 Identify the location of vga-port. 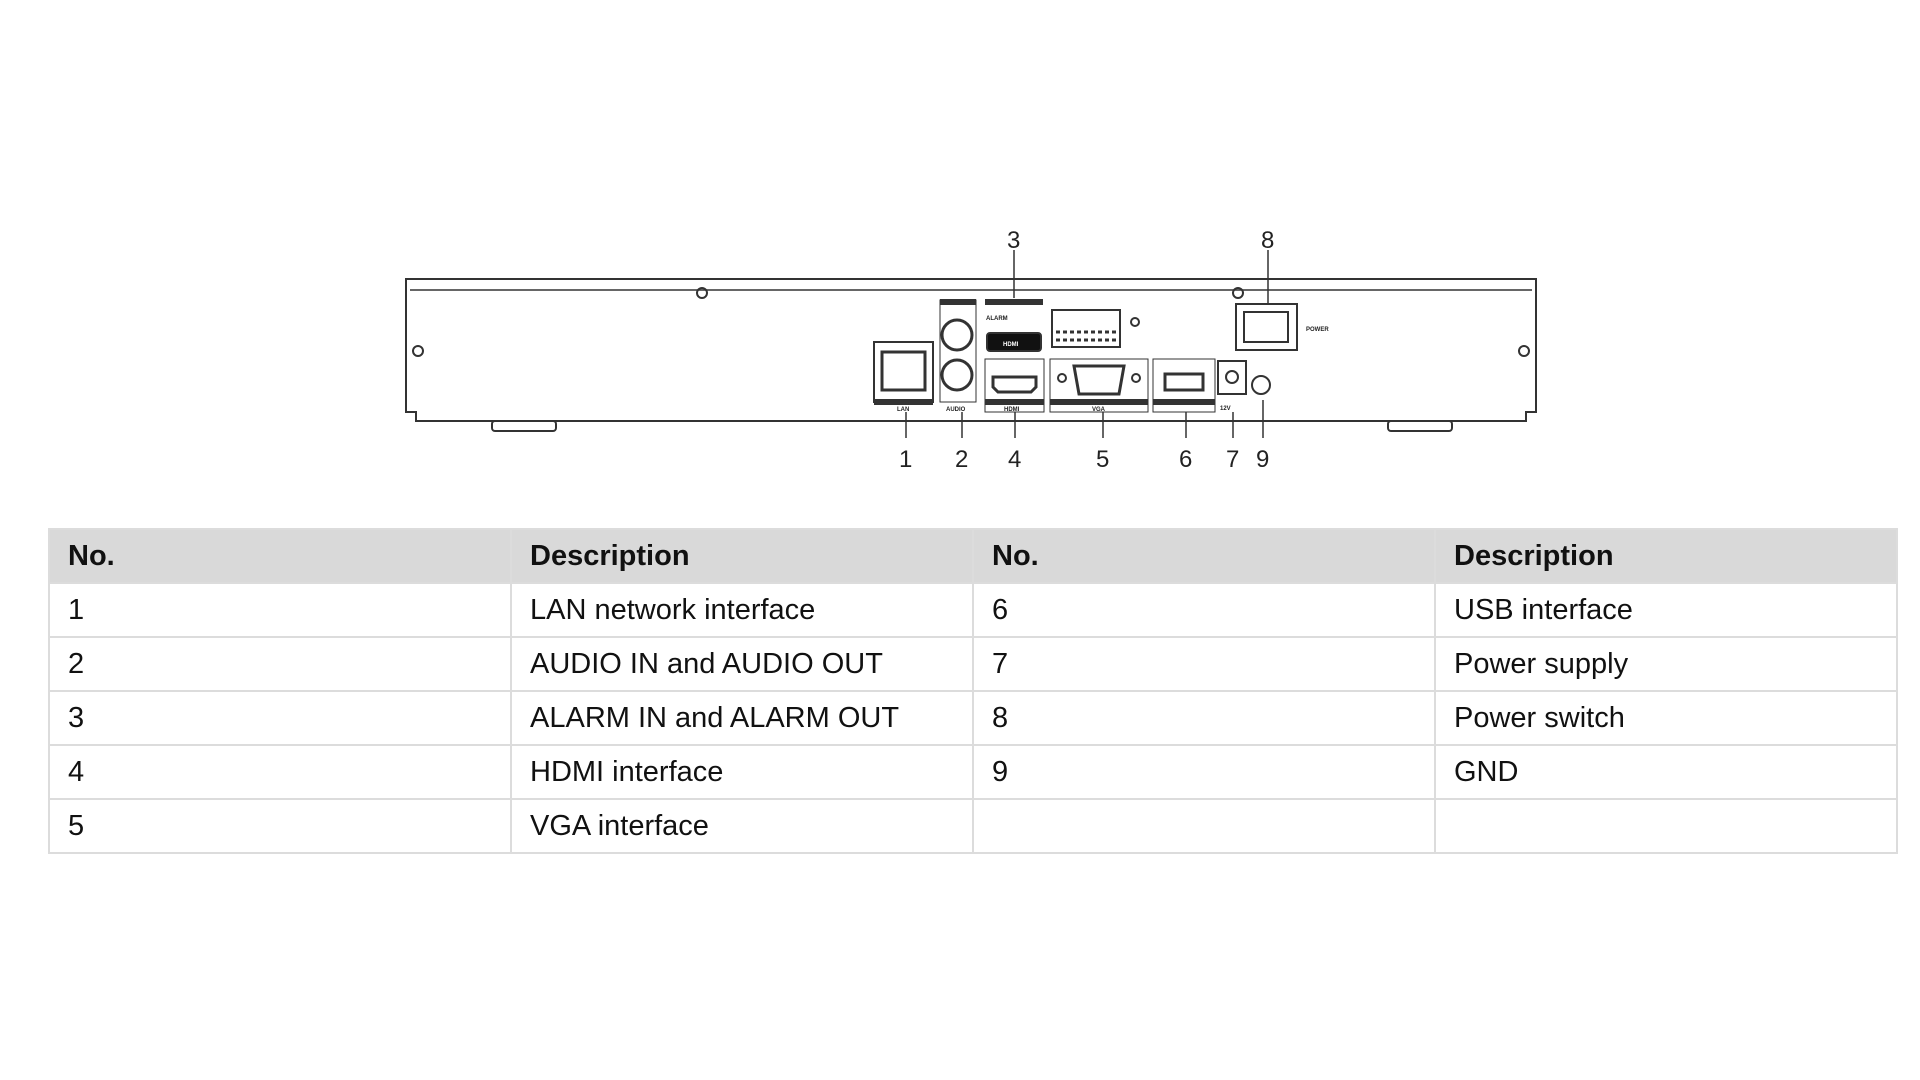
(1099, 380).